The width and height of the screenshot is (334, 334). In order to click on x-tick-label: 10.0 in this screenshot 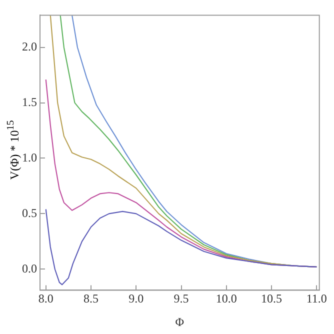, I will do `click(226, 299)`.